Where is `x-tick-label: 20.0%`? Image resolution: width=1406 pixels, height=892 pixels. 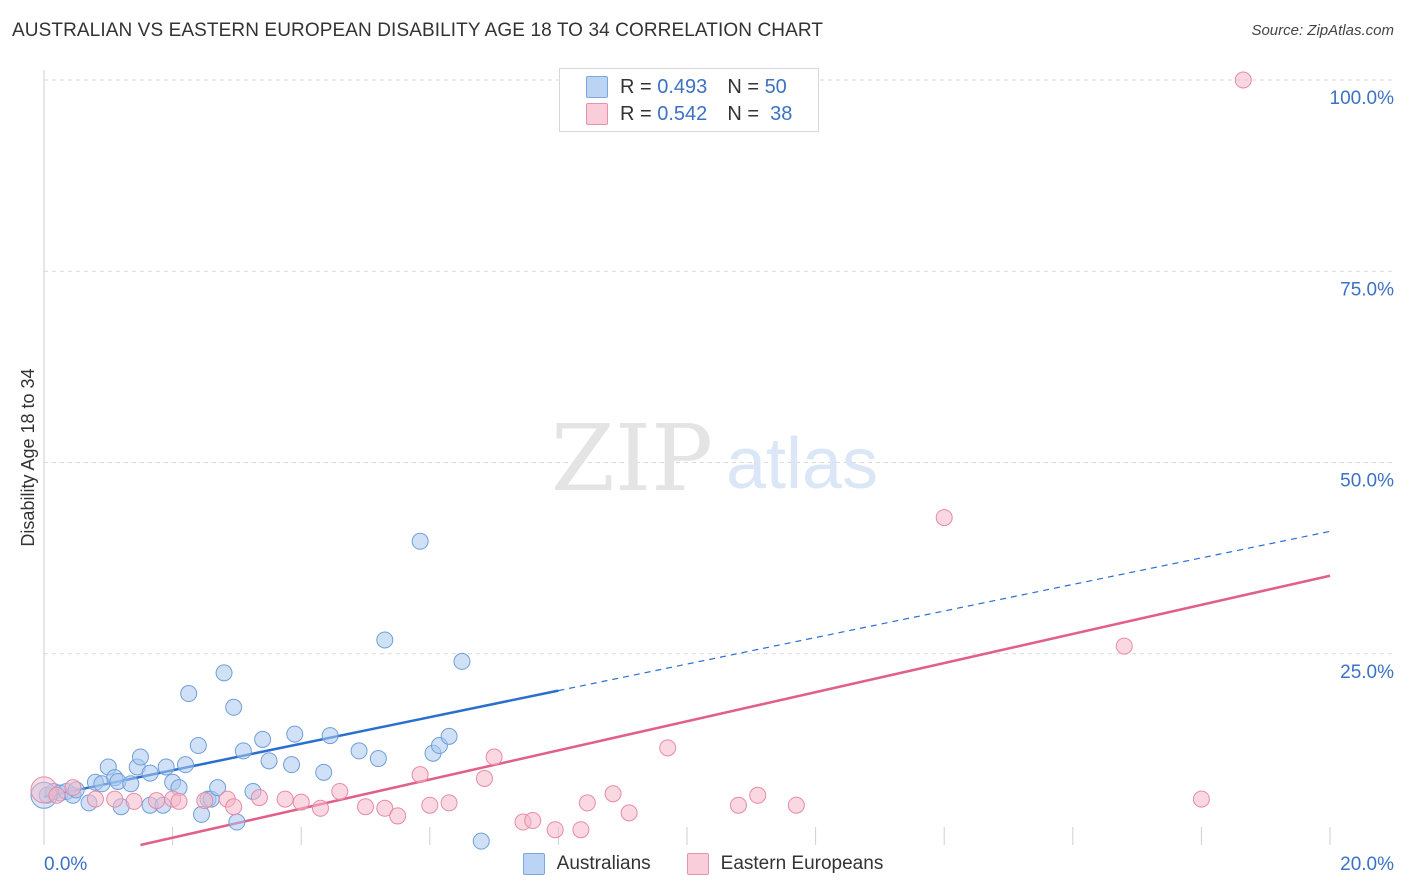 x-tick-label: 20.0% is located at coordinates (1367, 864).